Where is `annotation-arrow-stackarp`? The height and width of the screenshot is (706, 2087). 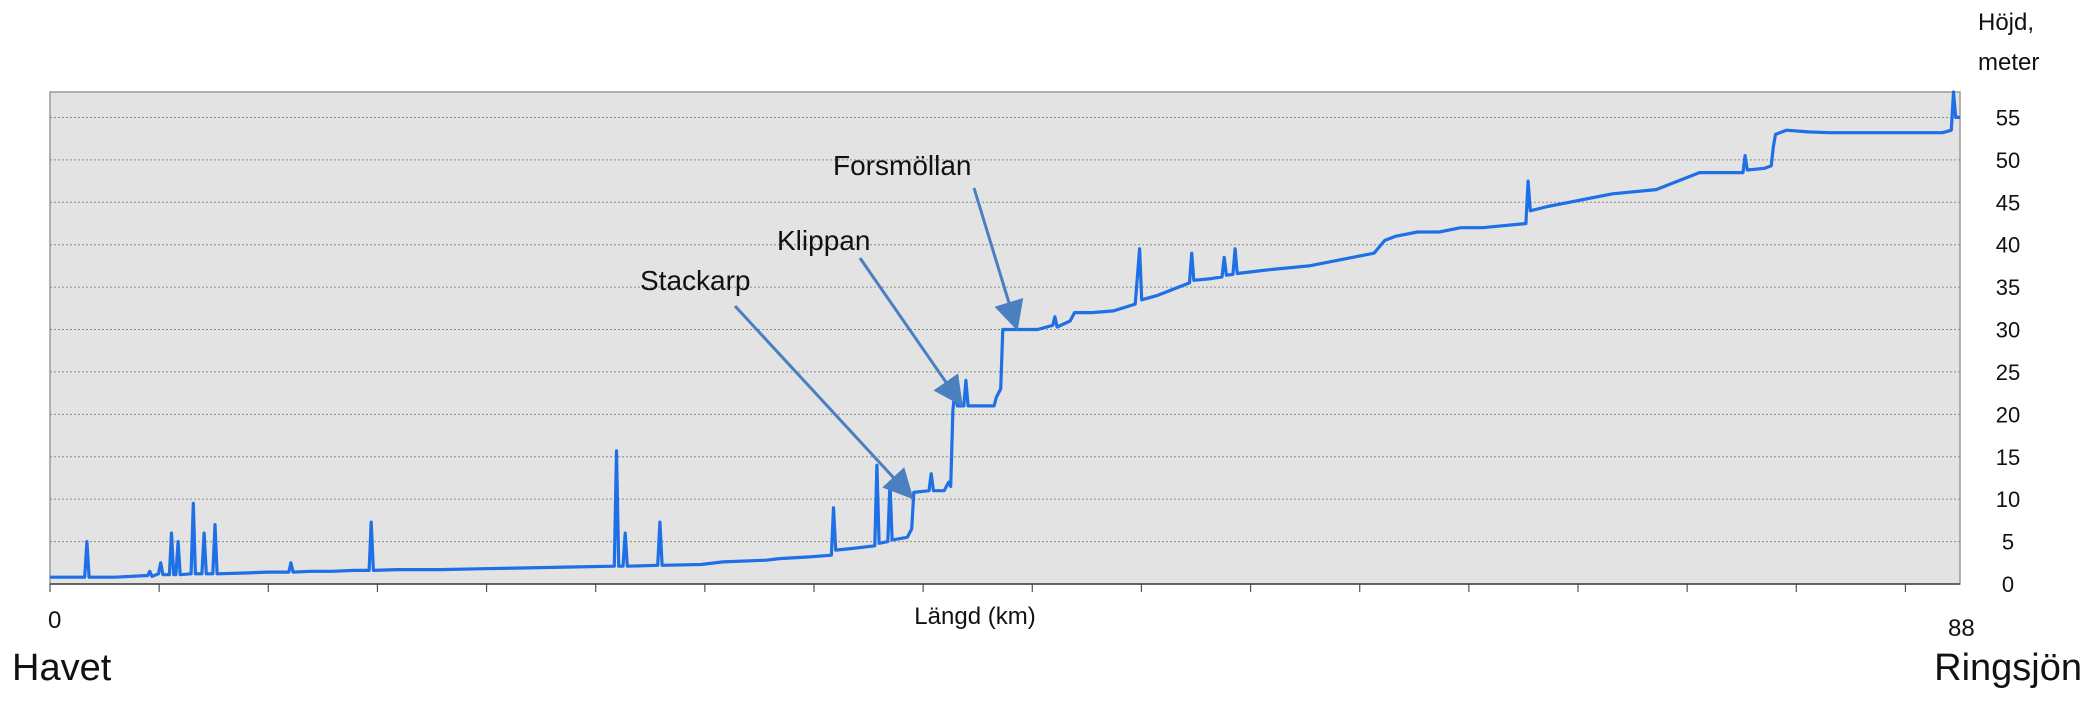
annotation-arrow-stackarp is located at coordinates (823, 402).